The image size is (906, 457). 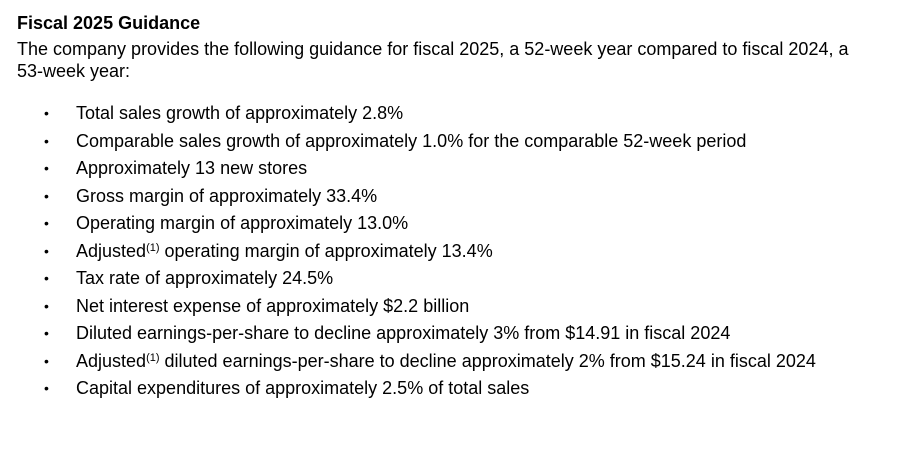 I want to click on item-text: Total sales growth of approximately 2.8%, so click(x=240, y=113).